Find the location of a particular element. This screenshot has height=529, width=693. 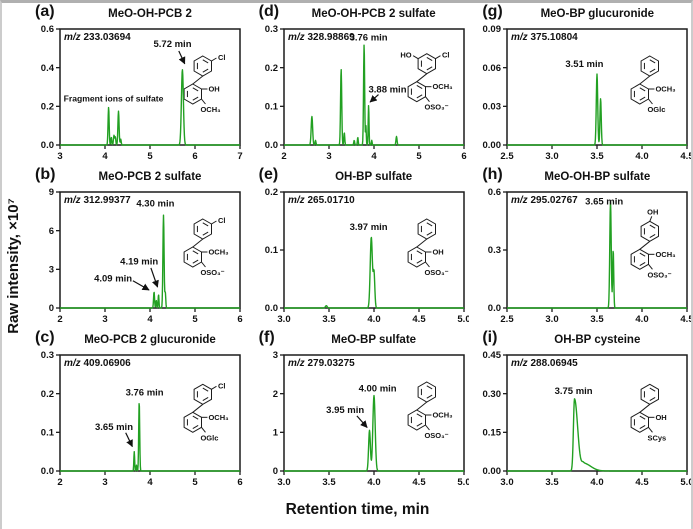

structure-inset: HO Cl OCH₃ OSO₃⁻ is located at coordinates (426, 81).